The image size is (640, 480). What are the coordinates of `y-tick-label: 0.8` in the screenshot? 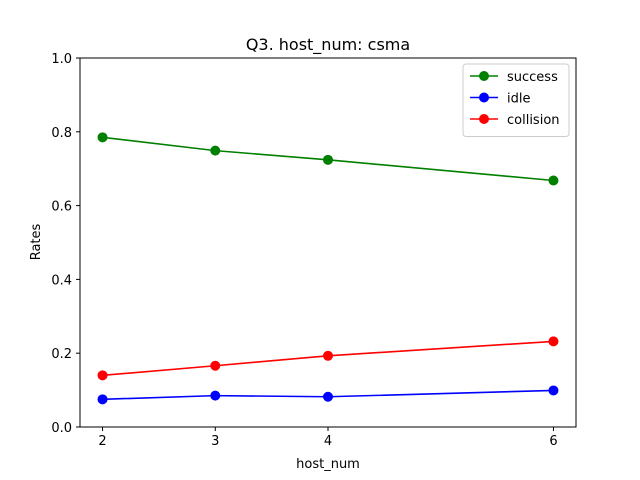 It's located at (61, 133).